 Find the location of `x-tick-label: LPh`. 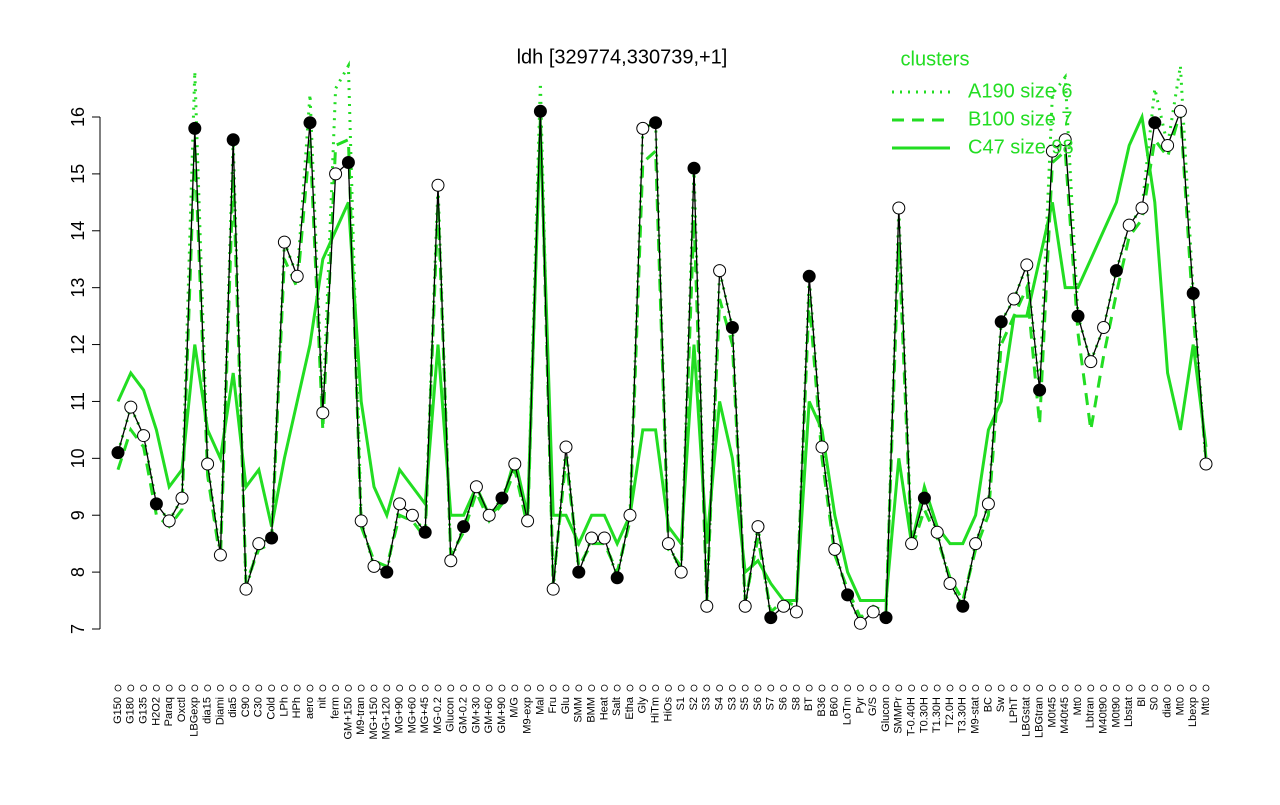

x-tick-label: LPh is located at coordinates (284, 707).